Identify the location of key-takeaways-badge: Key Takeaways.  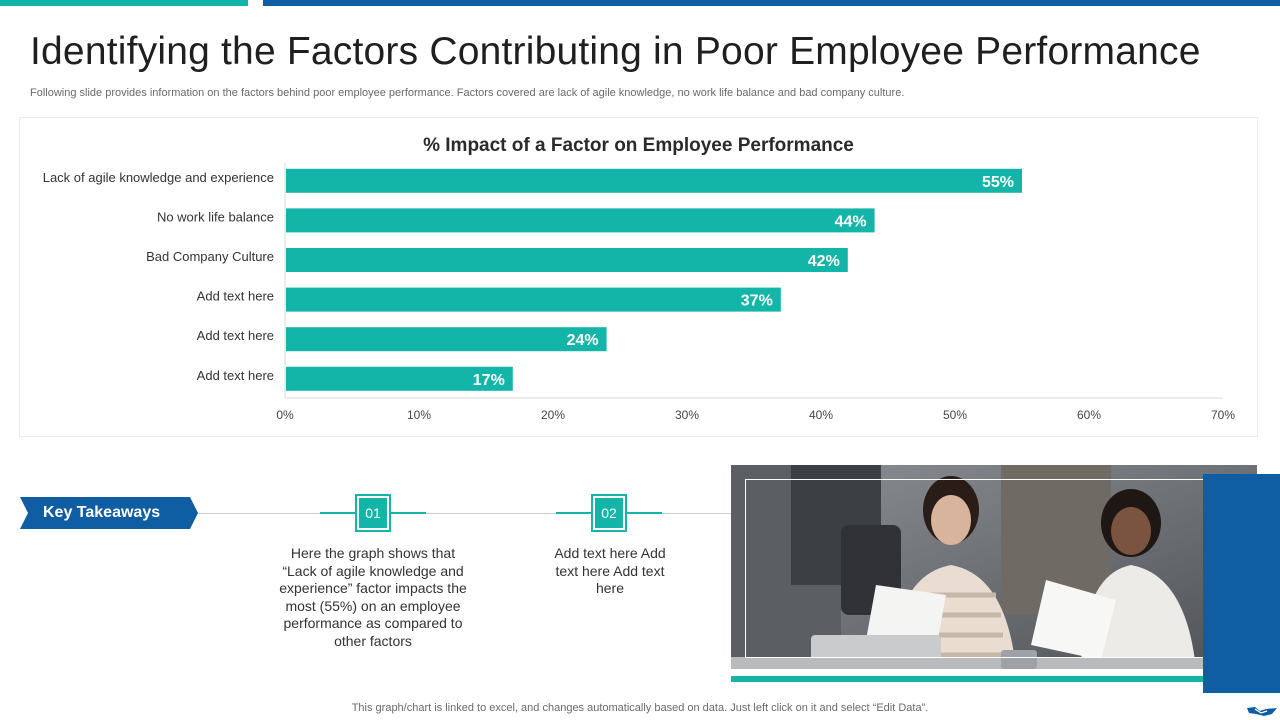
(109, 513).